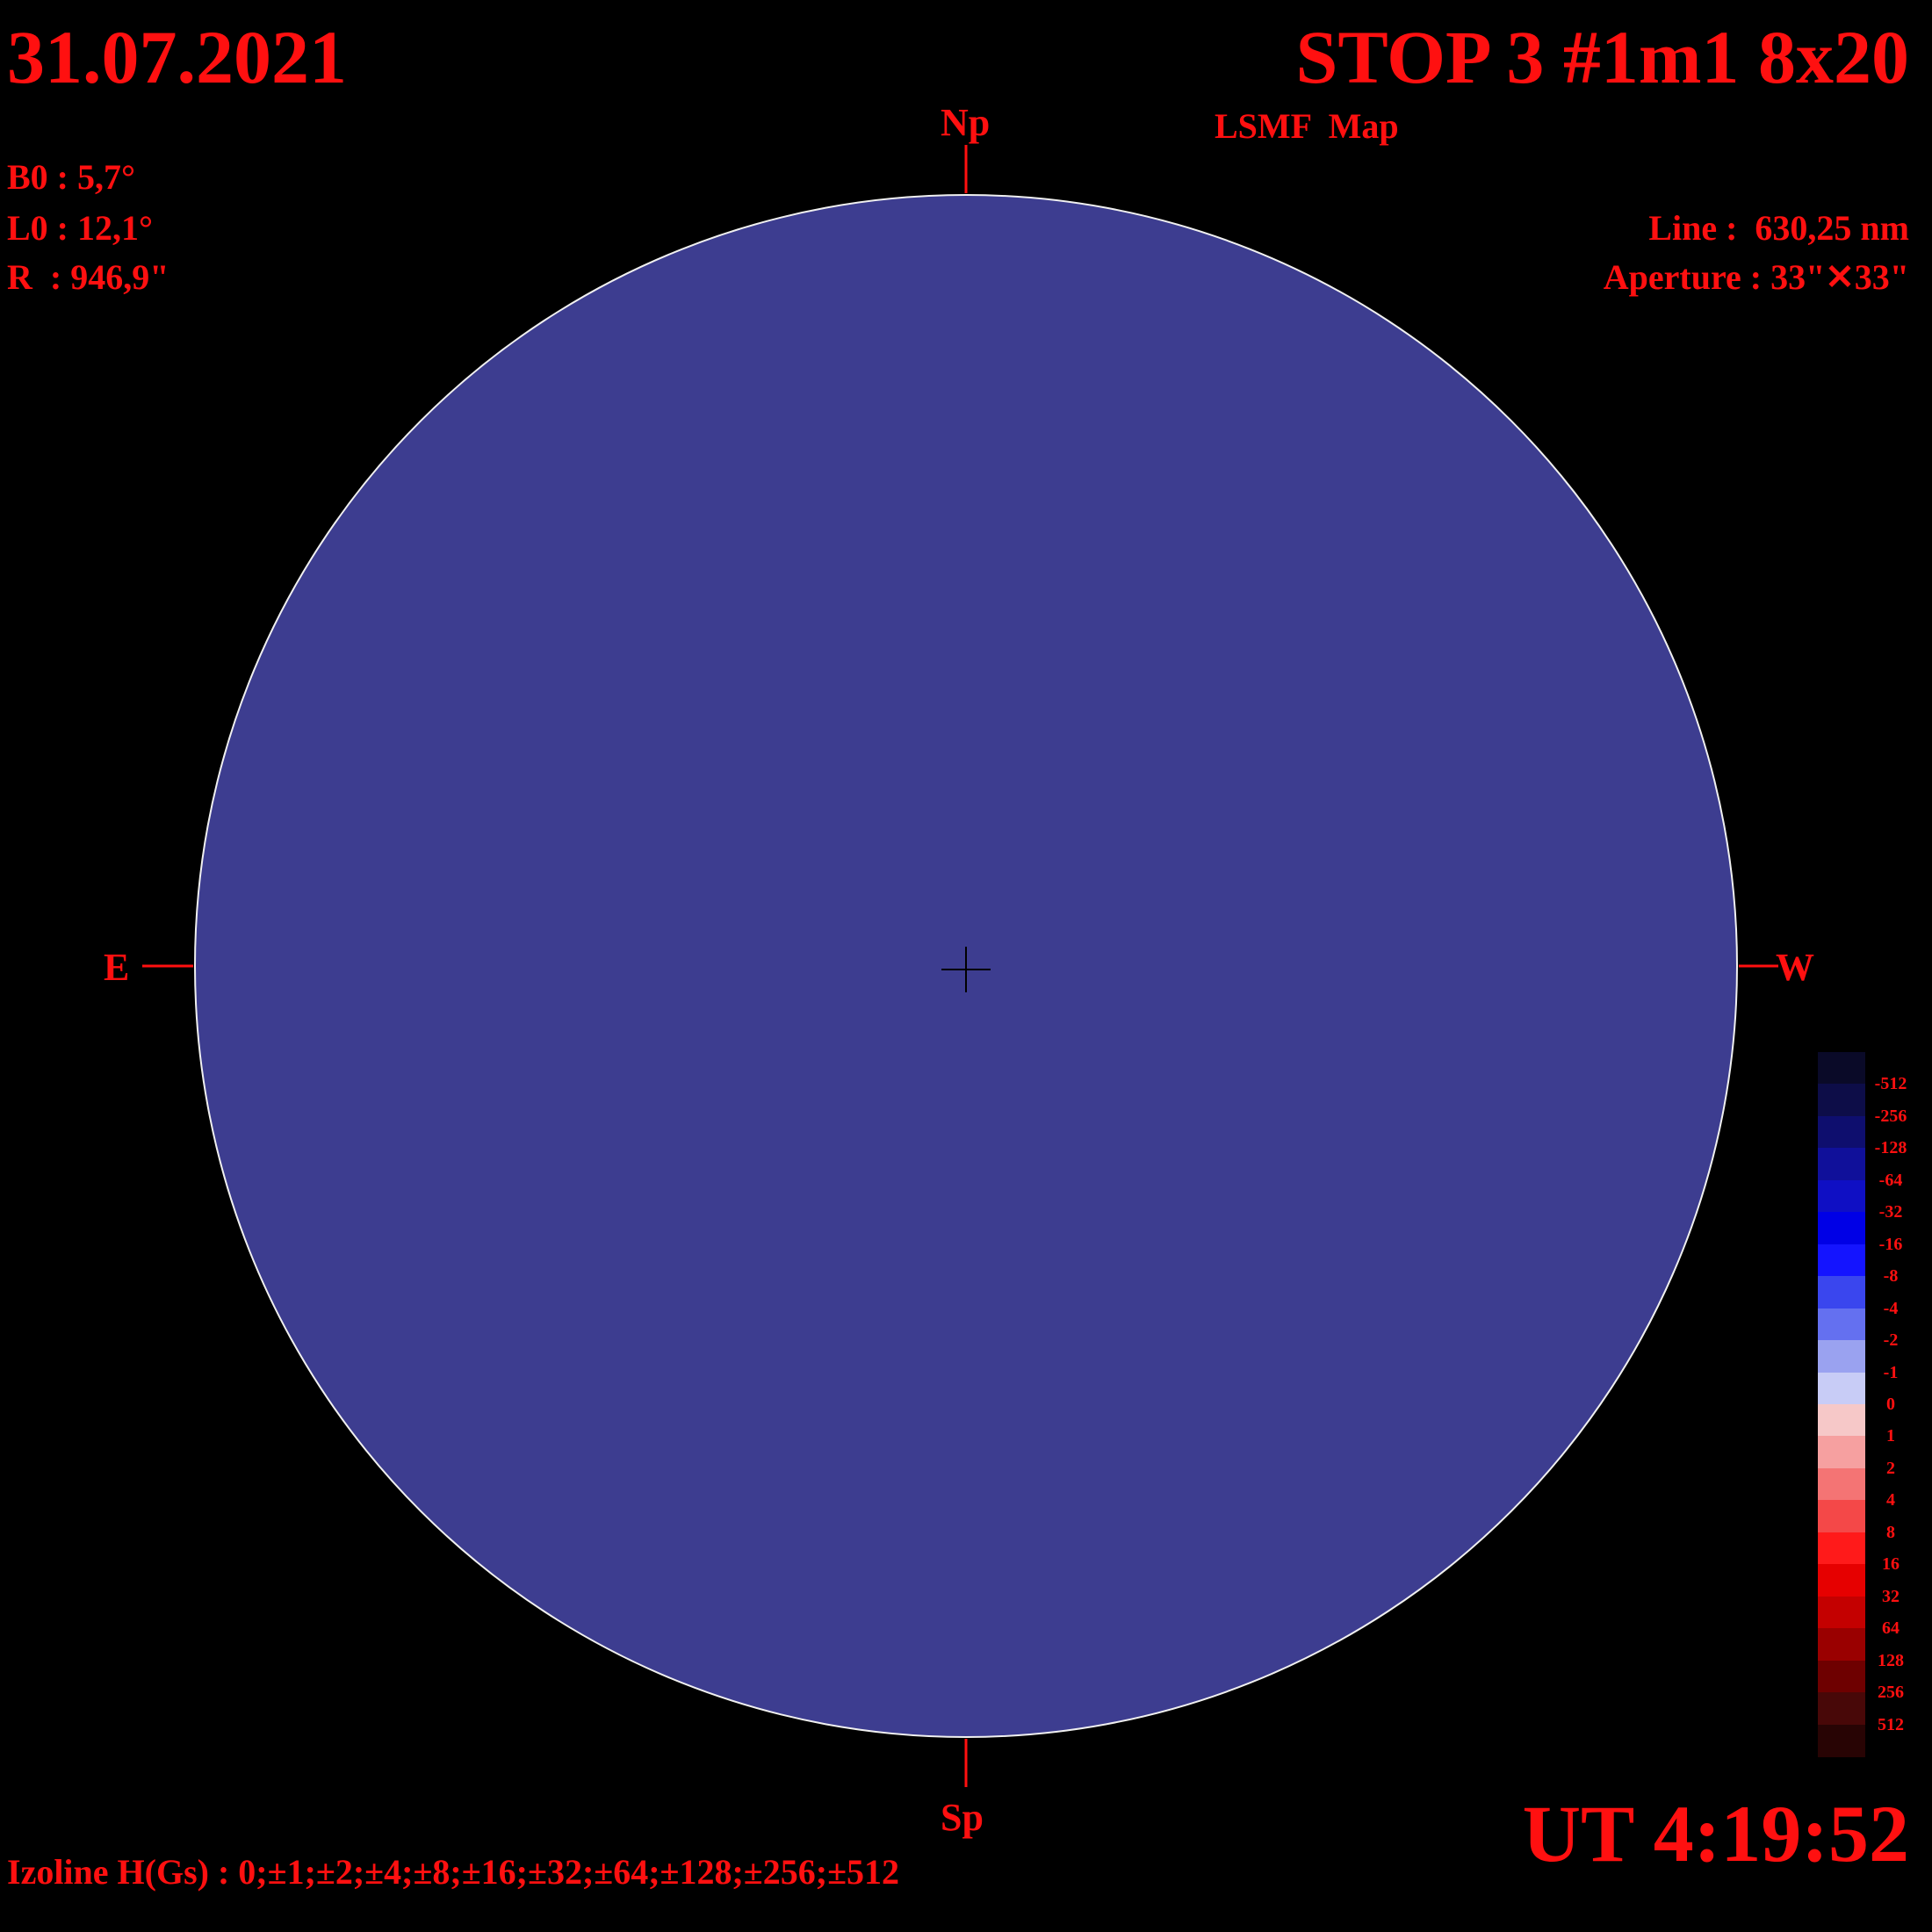 Image resolution: width=1932 pixels, height=1932 pixels. Describe the element at coordinates (1891, 1660) in the screenshot. I see `colorbar-label: 128` at that location.